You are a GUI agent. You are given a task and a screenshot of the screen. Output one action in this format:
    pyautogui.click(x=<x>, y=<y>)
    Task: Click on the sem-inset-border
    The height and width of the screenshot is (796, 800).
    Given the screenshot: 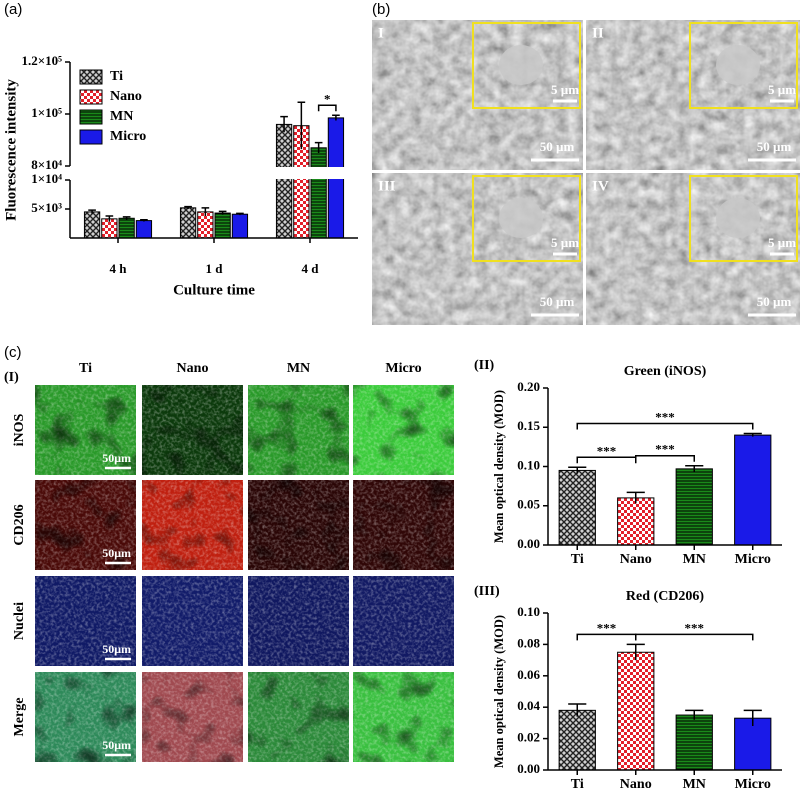 What is the action you would take?
    pyautogui.click(x=526, y=218)
    